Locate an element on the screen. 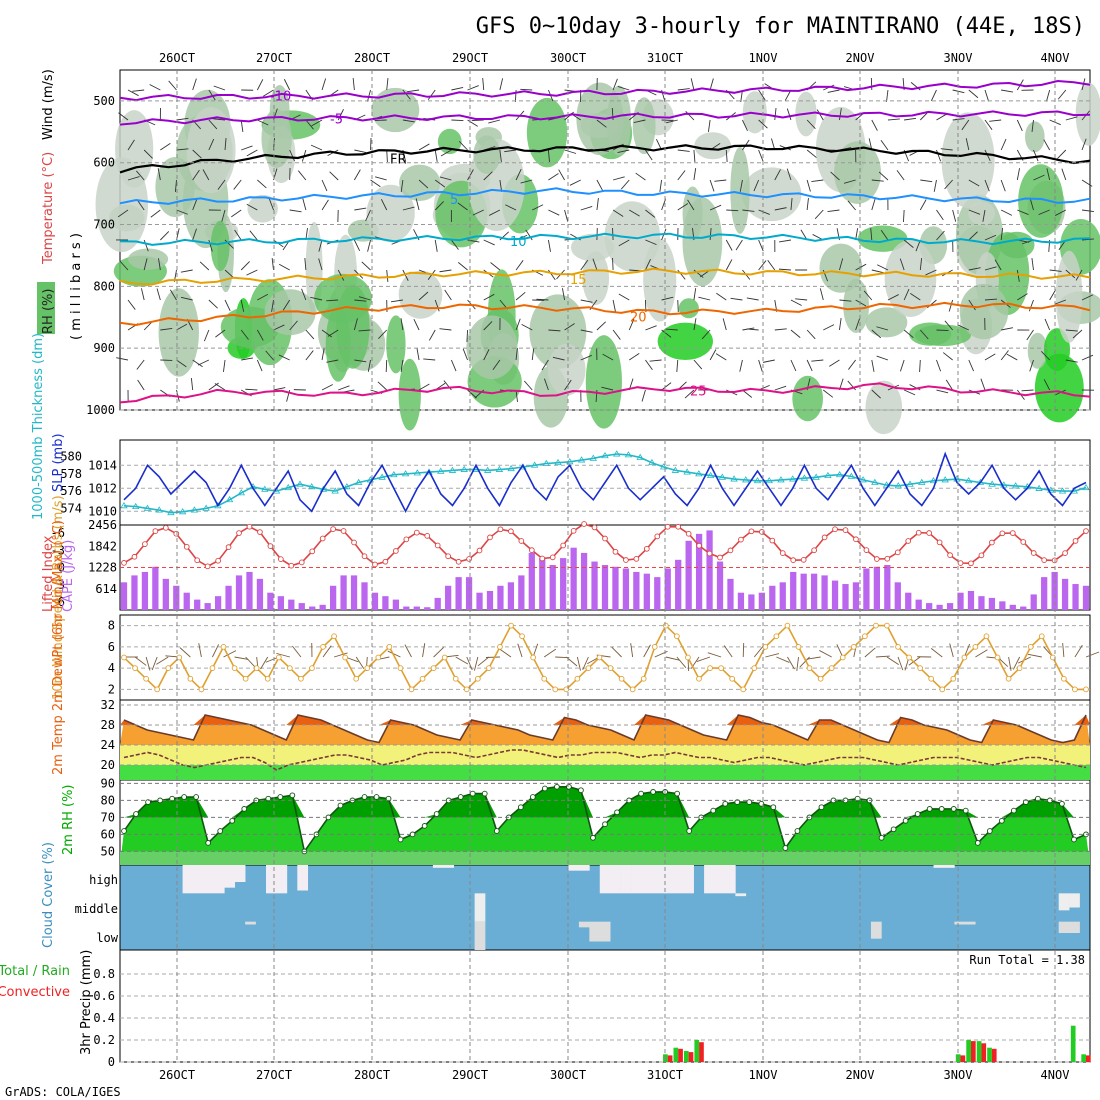 The height and width of the screenshot is (1100, 1100). x-tick-bottom: 2NOV is located at coordinates (860, 1075).